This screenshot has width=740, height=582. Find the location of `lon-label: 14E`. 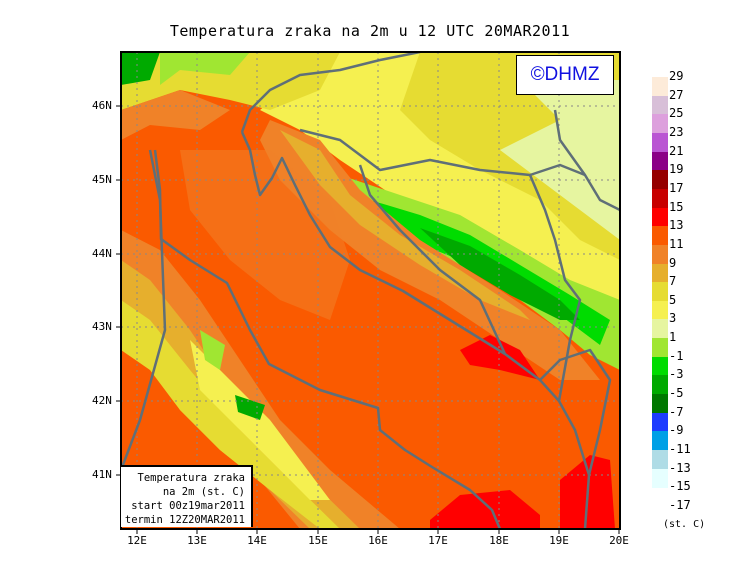

lon-label: 14E is located at coordinates (257, 540).